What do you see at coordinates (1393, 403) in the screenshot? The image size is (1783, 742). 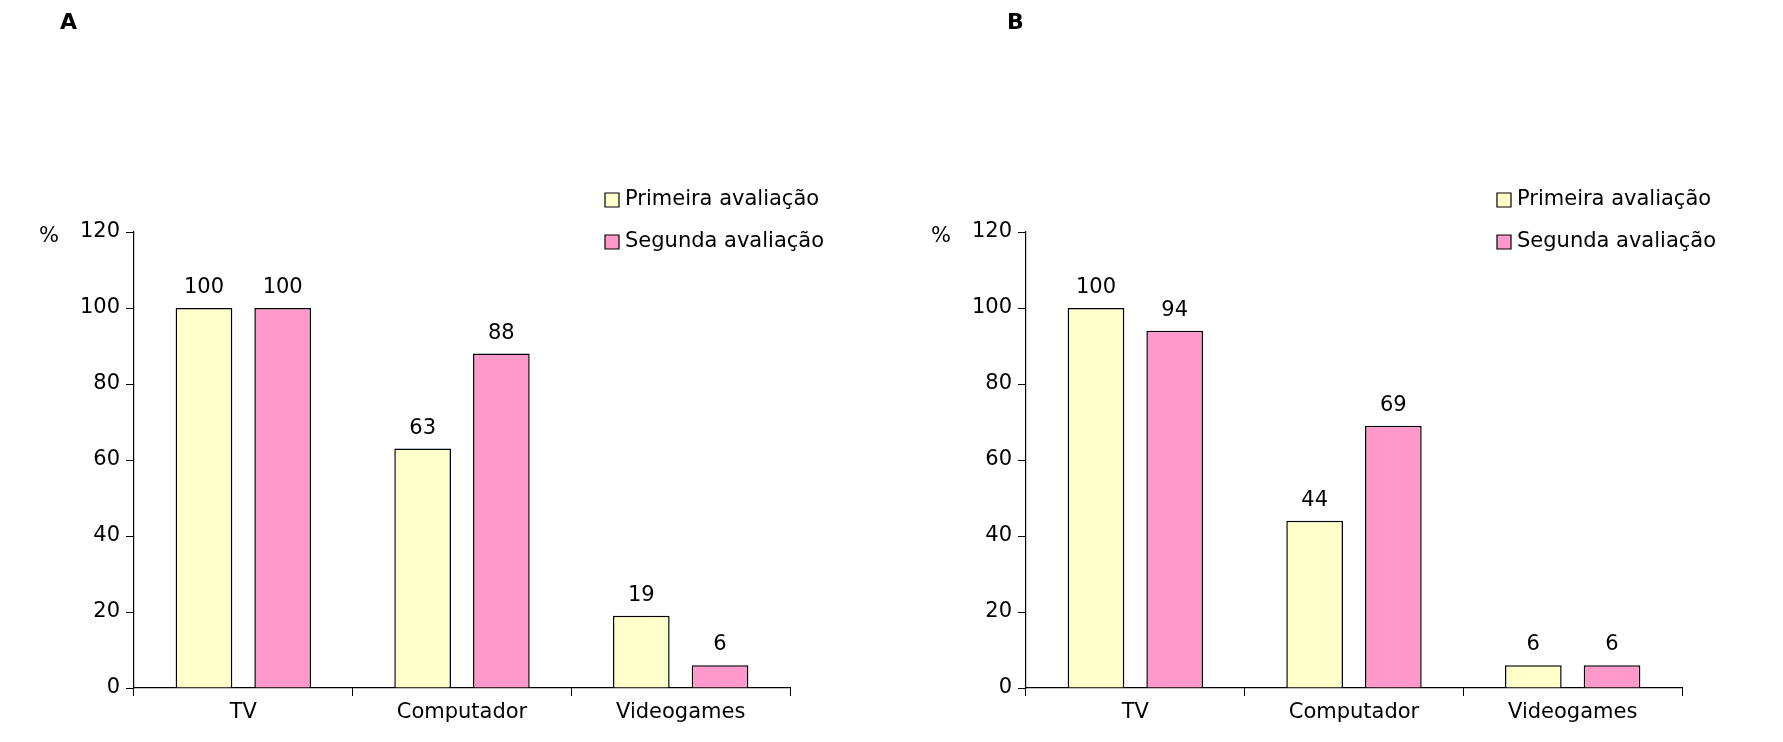 I see `data-label: 69` at bounding box center [1393, 403].